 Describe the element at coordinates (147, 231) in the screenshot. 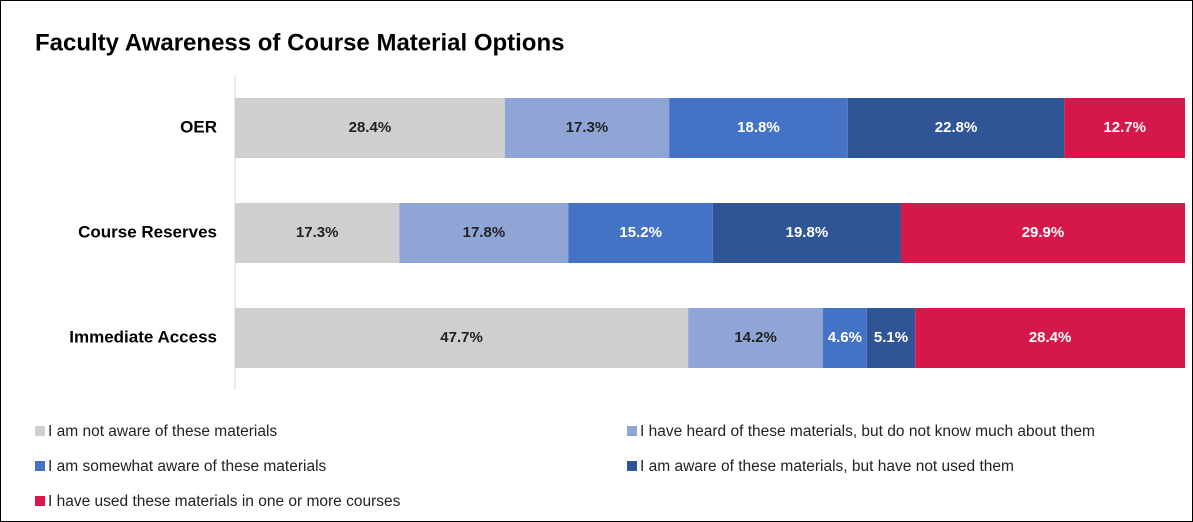

I see `category-label: Course Reserves` at that location.